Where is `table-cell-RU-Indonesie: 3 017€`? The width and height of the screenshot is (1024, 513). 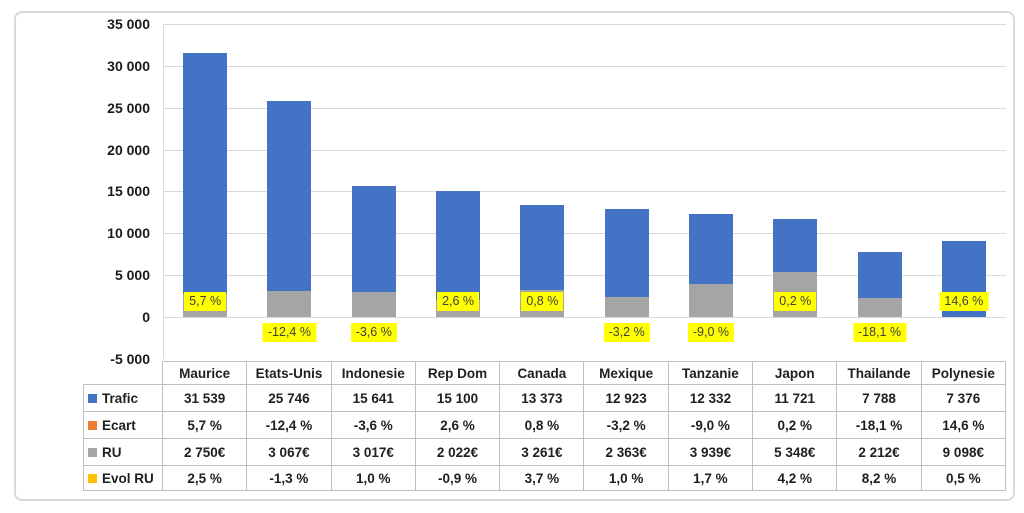 table-cell-RU-Indonesie: 3 017€ is located at coordinates (373, 452).